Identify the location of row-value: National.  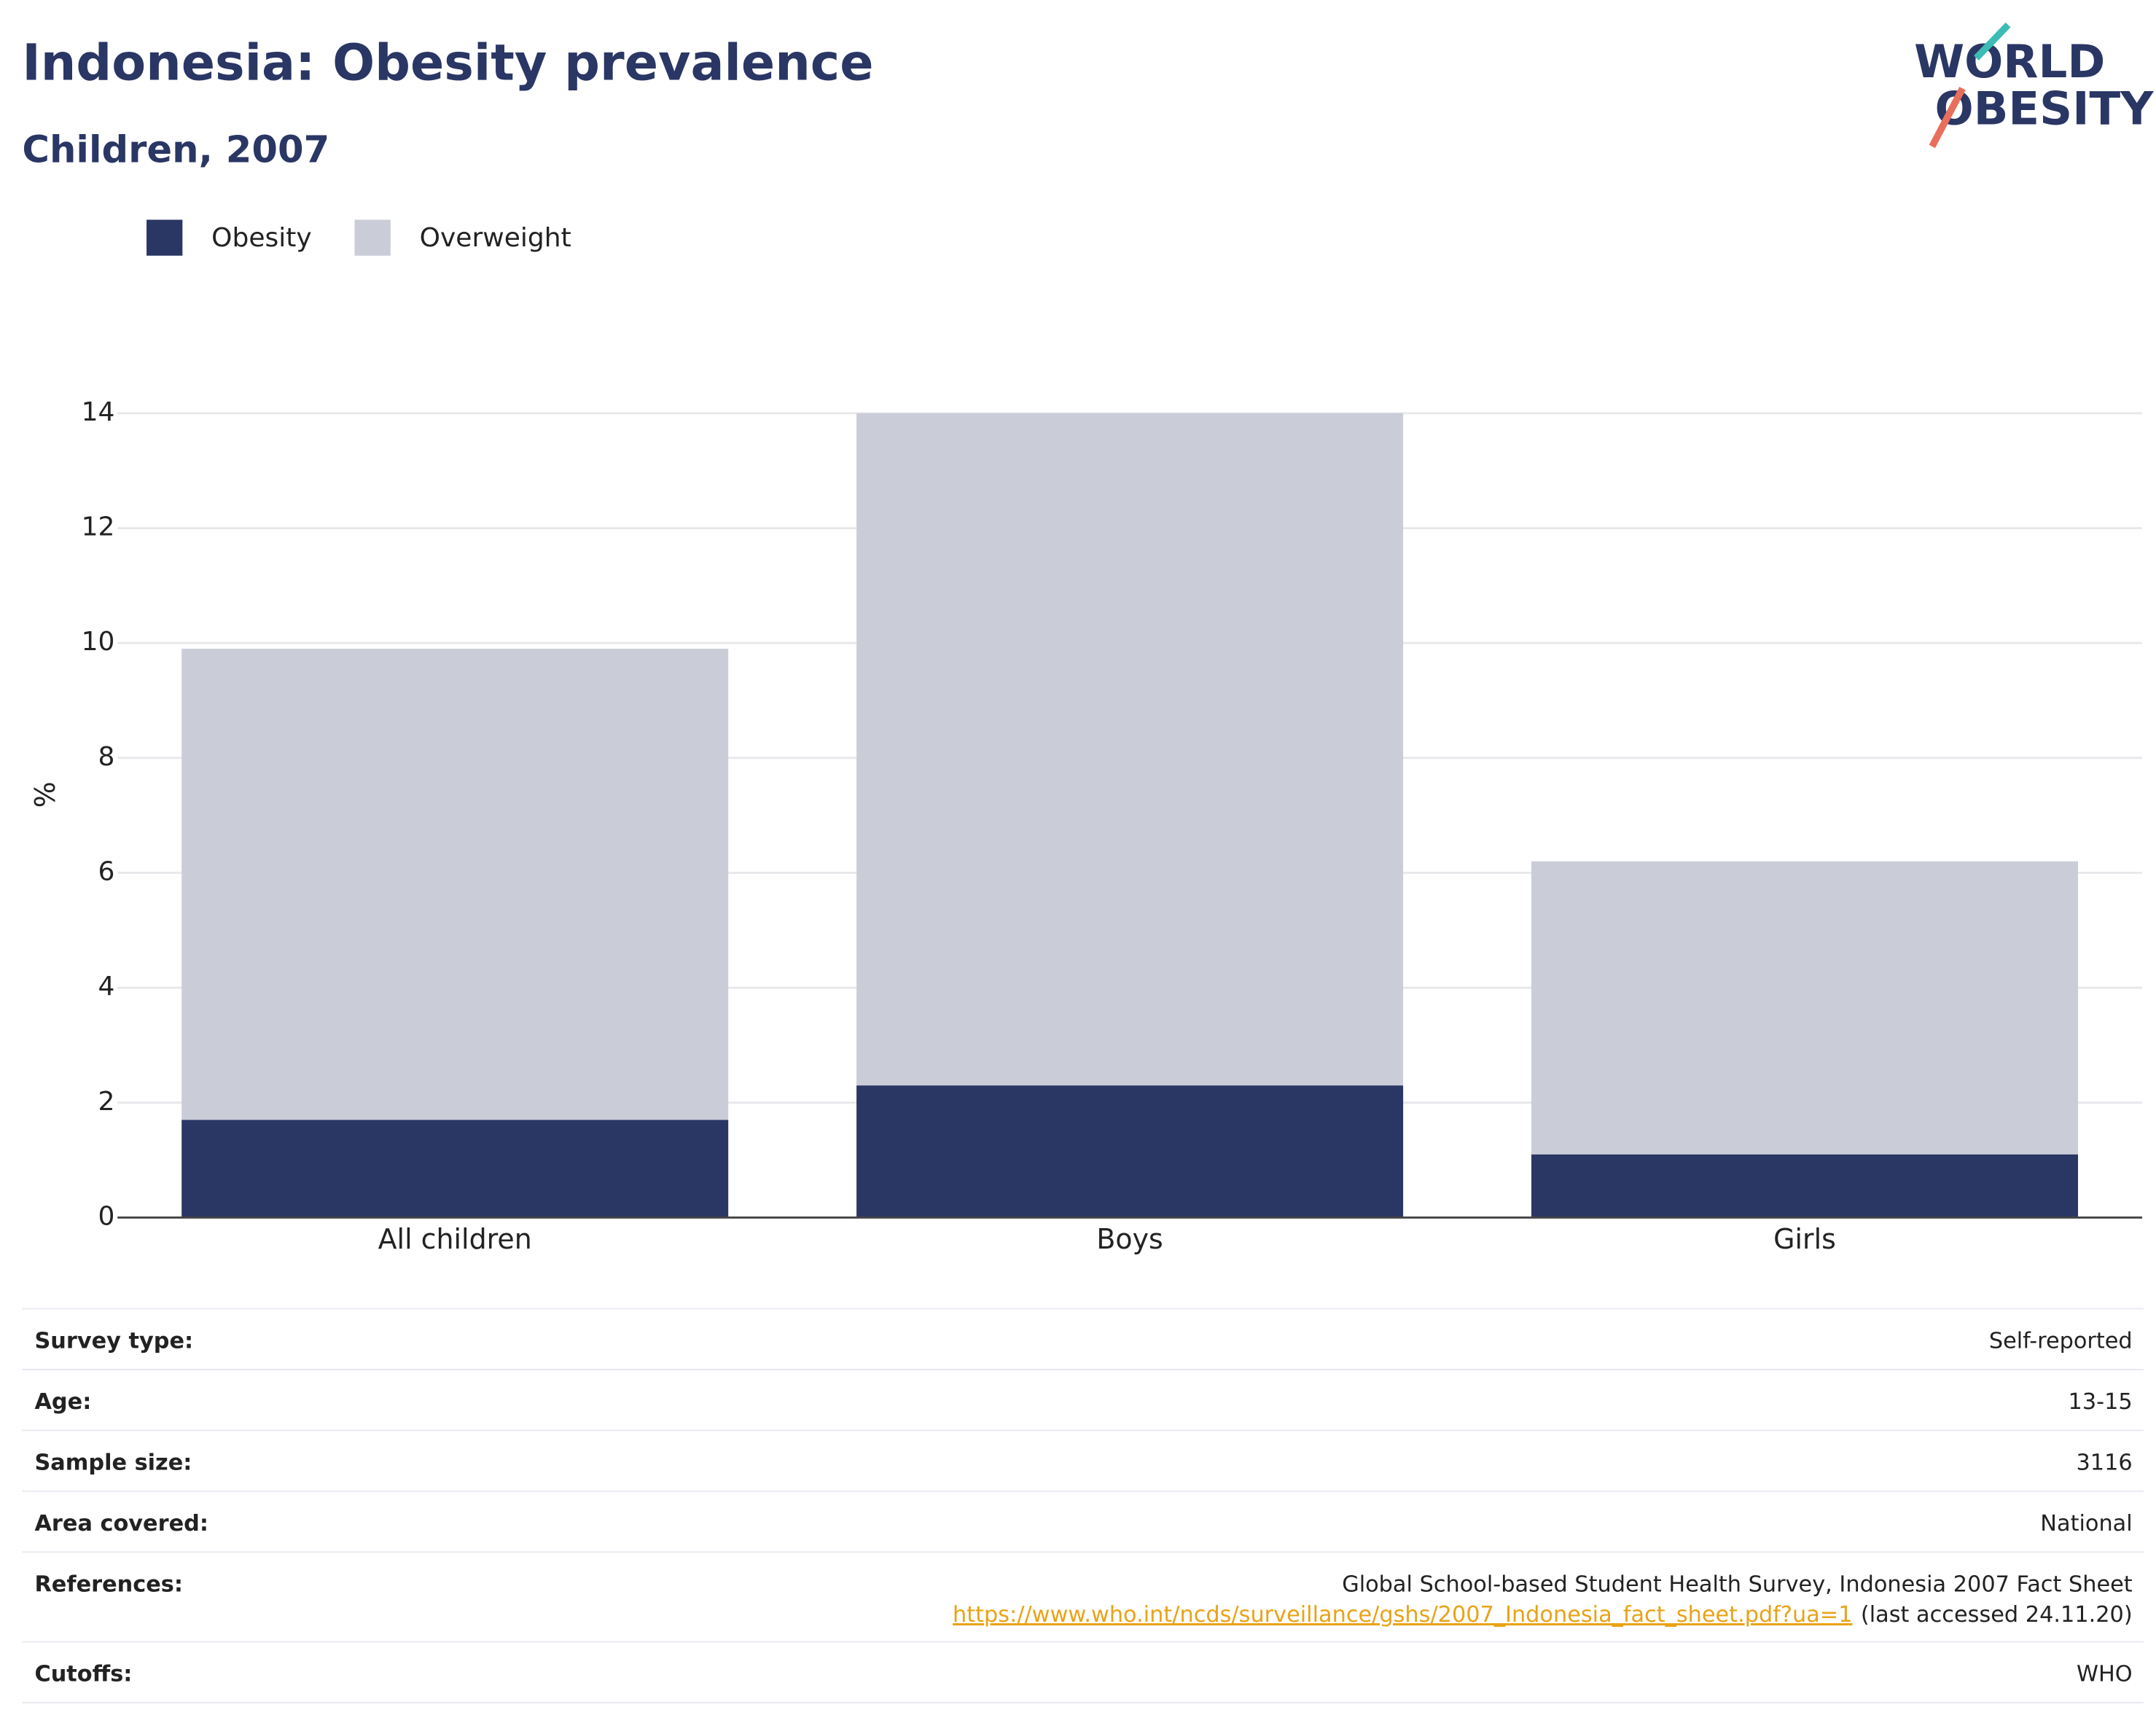
(2086, 1523).